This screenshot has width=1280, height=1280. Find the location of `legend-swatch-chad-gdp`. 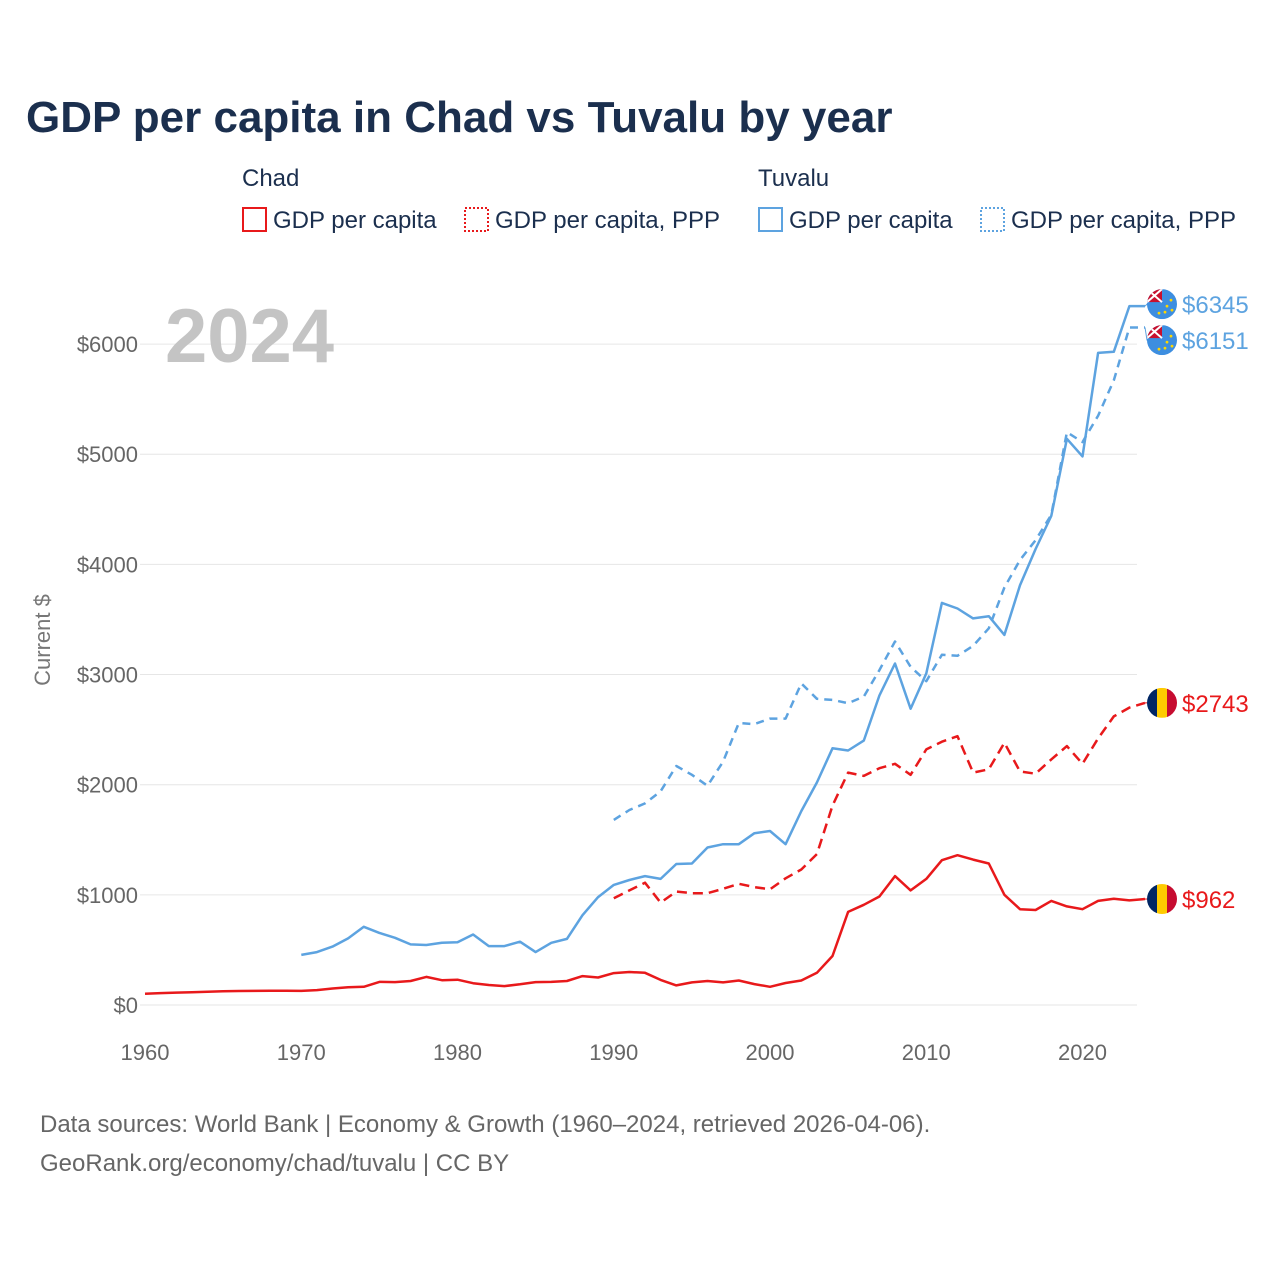

legend-swatch-chad-gdp is located at coordinates (254, 219).